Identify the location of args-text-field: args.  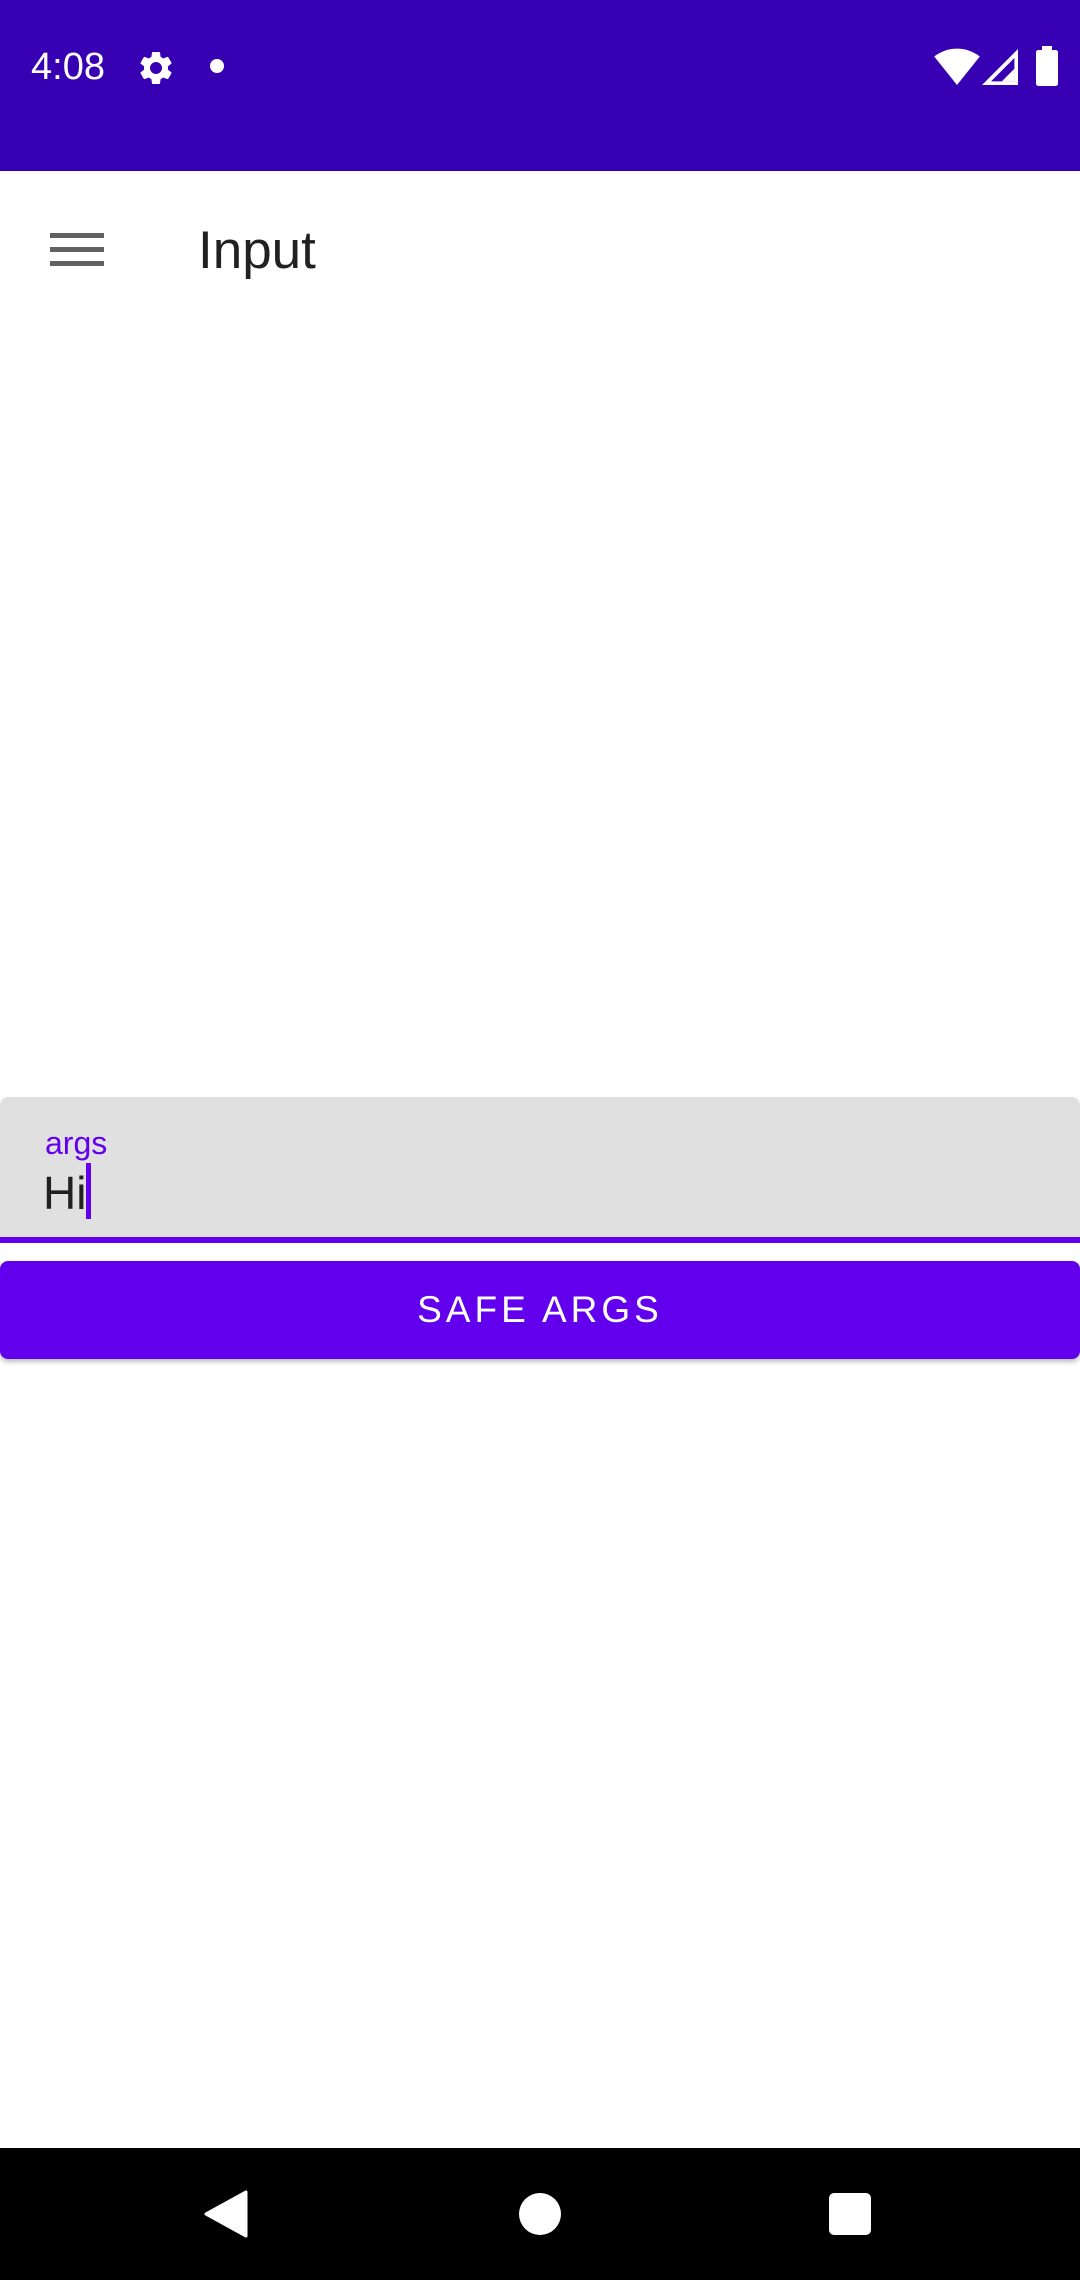
(540, 1170).